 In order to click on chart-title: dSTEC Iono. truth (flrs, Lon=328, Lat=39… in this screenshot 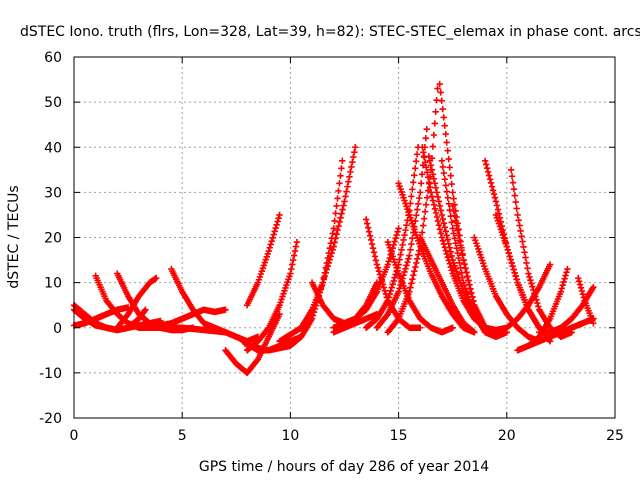, I will do `click(330, 32)`.